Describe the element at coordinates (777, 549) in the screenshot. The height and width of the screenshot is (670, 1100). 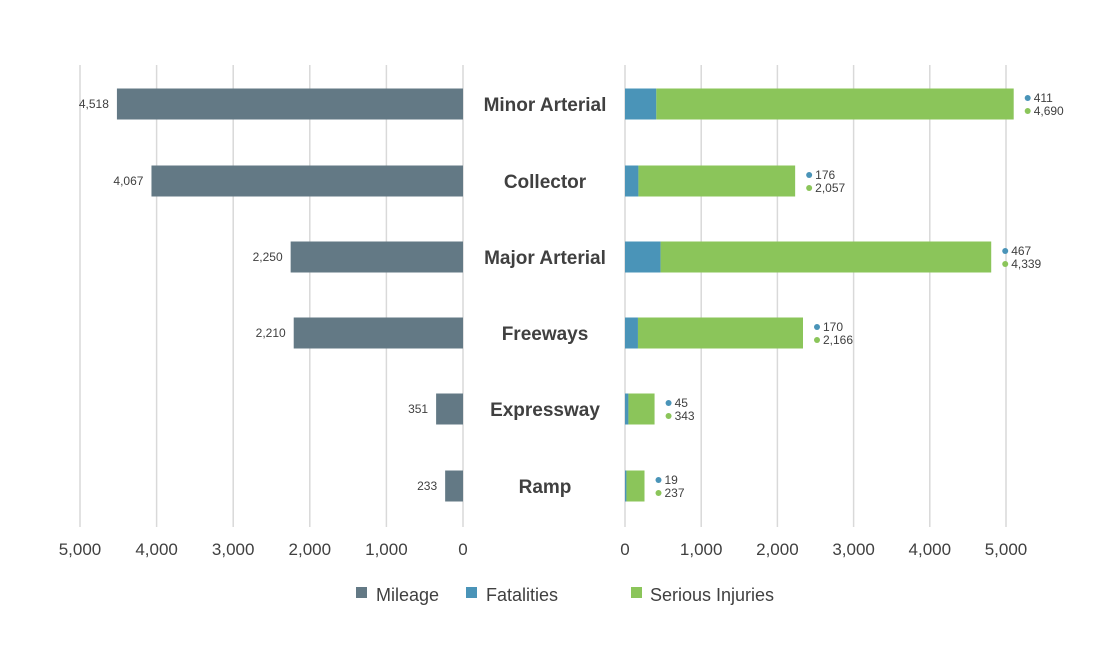
I see `x-tick-right: 2,000` at that location.